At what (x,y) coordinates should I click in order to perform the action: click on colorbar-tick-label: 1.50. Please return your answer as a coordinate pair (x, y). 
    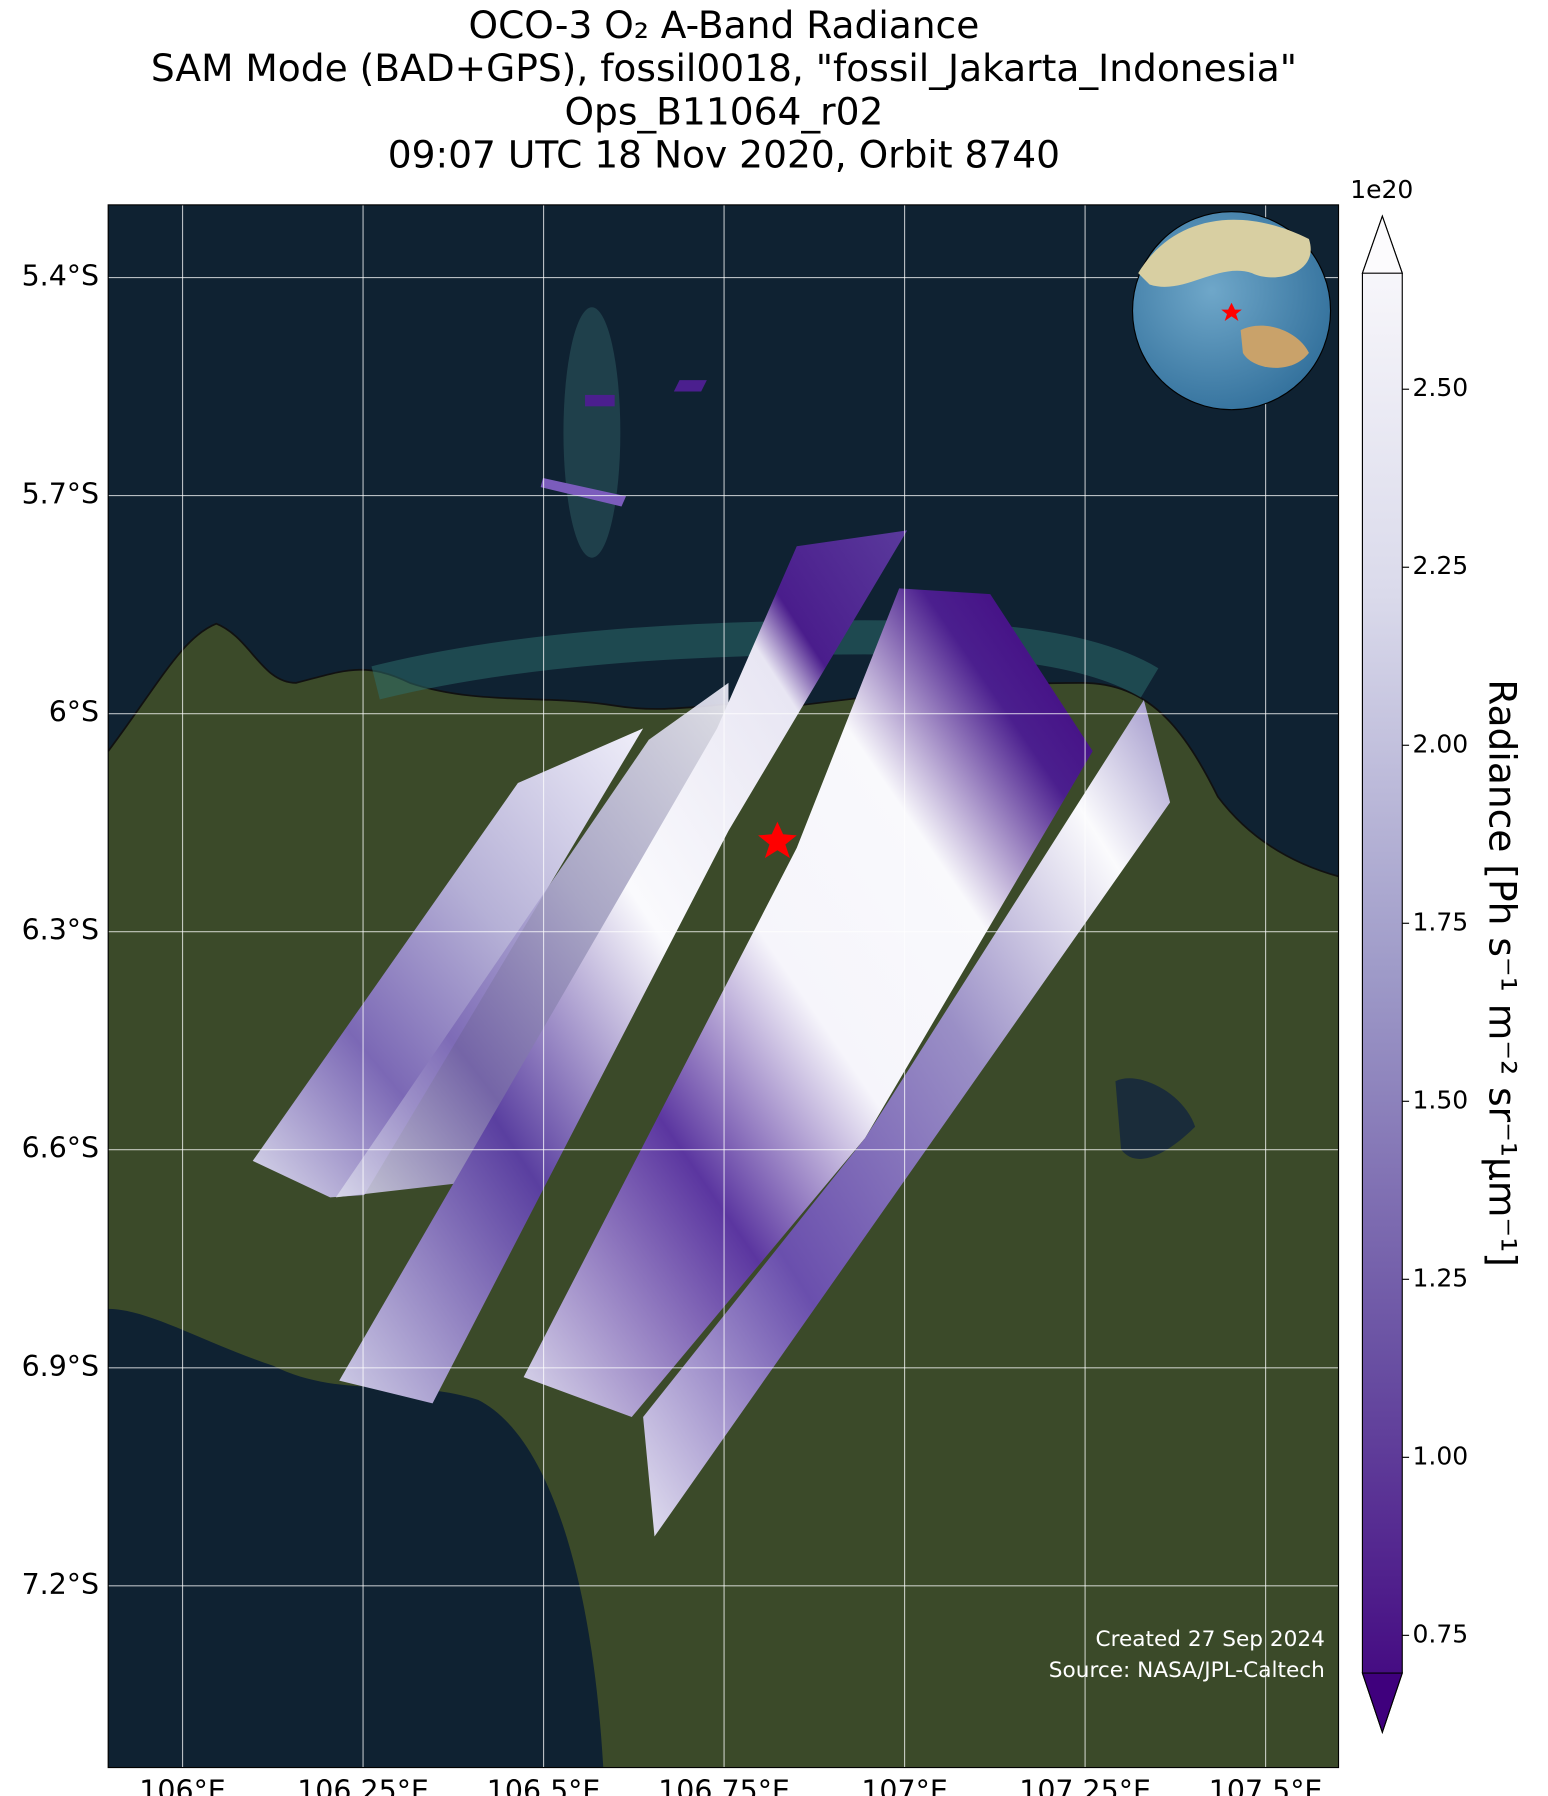
    Looking at the image, I should click on (1441, 1099).